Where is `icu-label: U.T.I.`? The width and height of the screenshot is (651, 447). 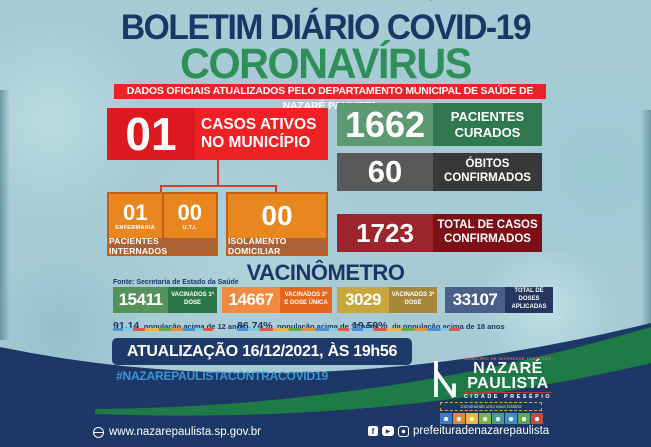 icu-label: U.T.I. is located at coordinates (190, 227).